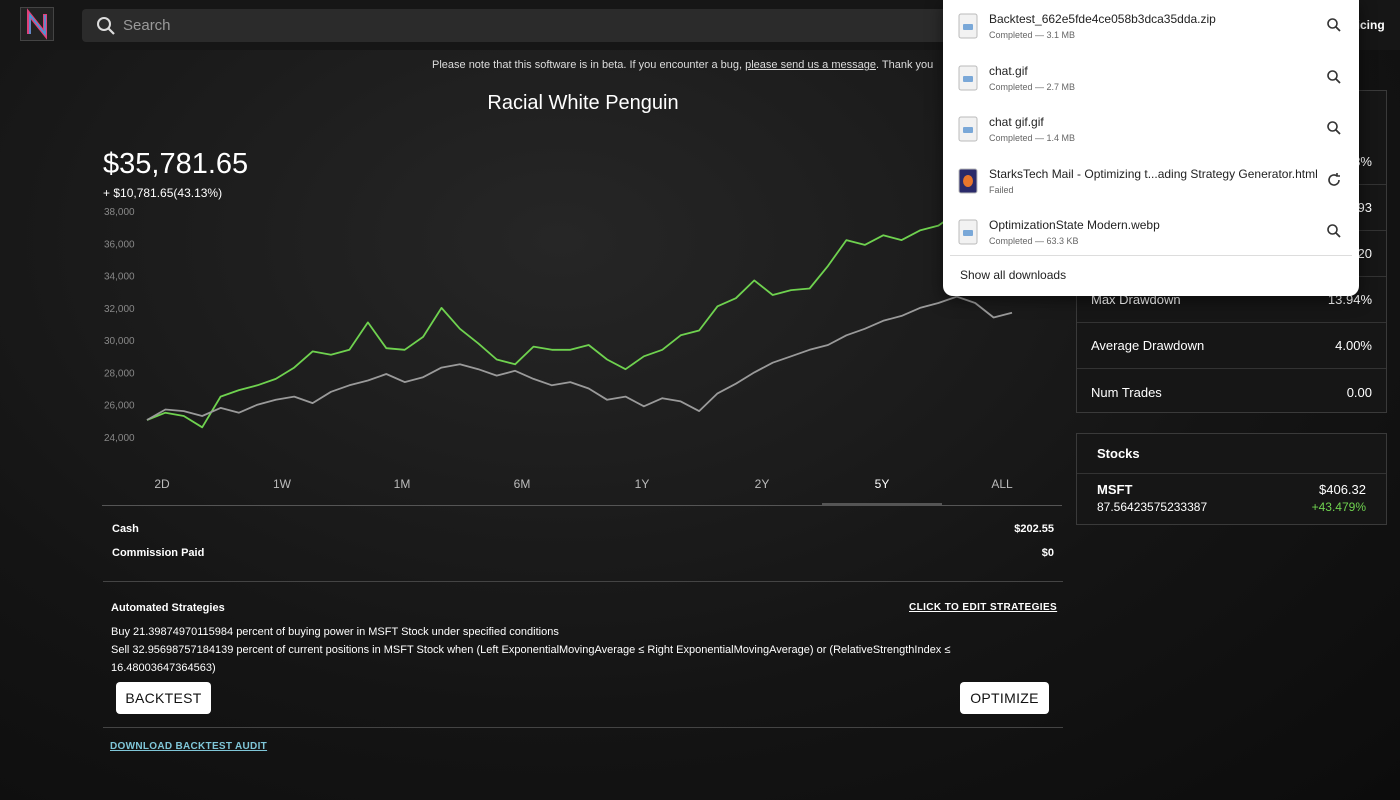 The width and height of the screenshot is (1400, 800). What do you see at coordinates (119, 341) in the screenshot?
I see `y-tick-label: 30,000` at bounding box center [119, 341].